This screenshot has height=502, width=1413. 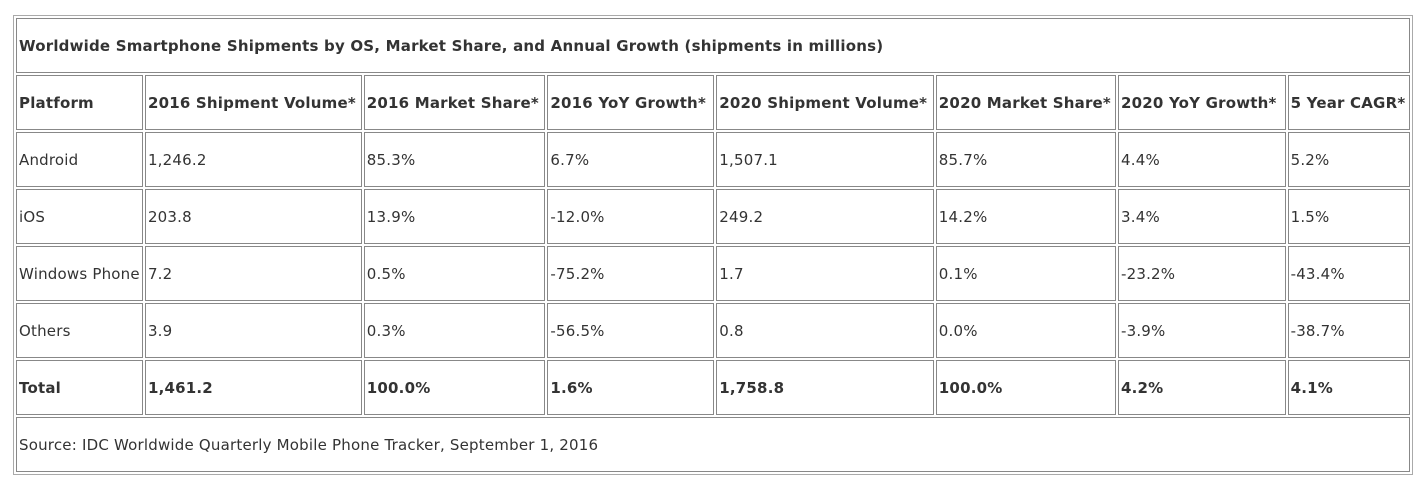 What do you see at coordinates (1348, 159) in the screenshot?
I see `body-cell: 5.2%` at bounding box center [1348, 159].